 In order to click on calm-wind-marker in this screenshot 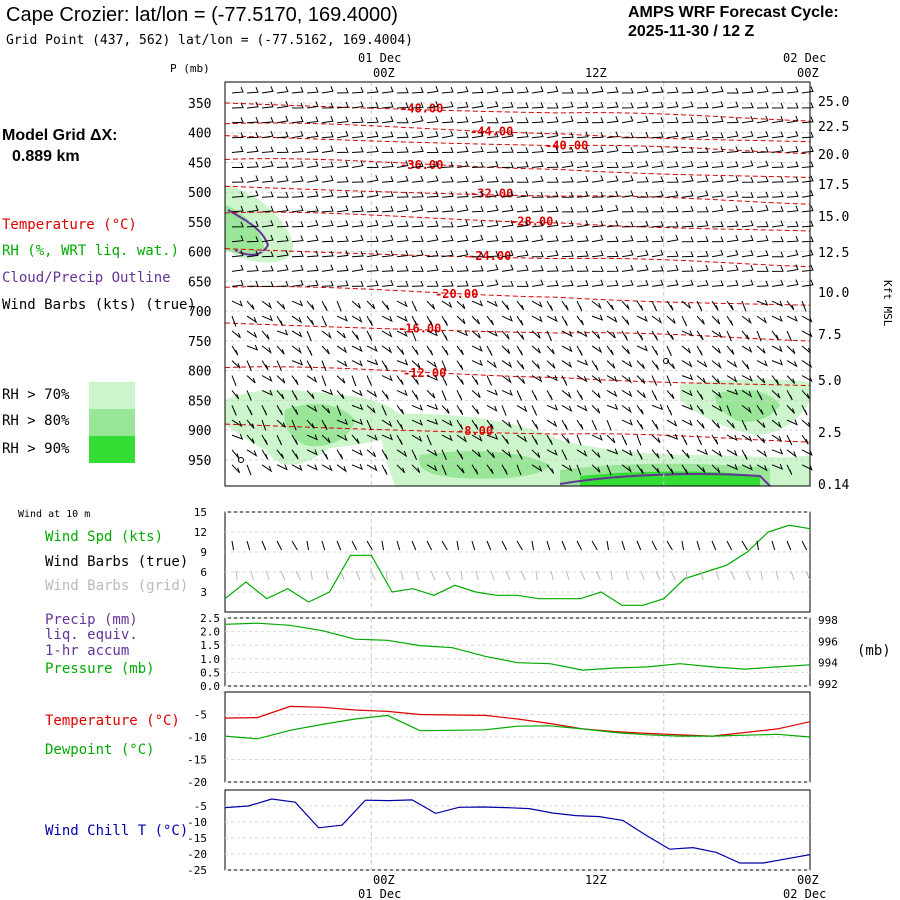, I will do `click(241, 460)`.